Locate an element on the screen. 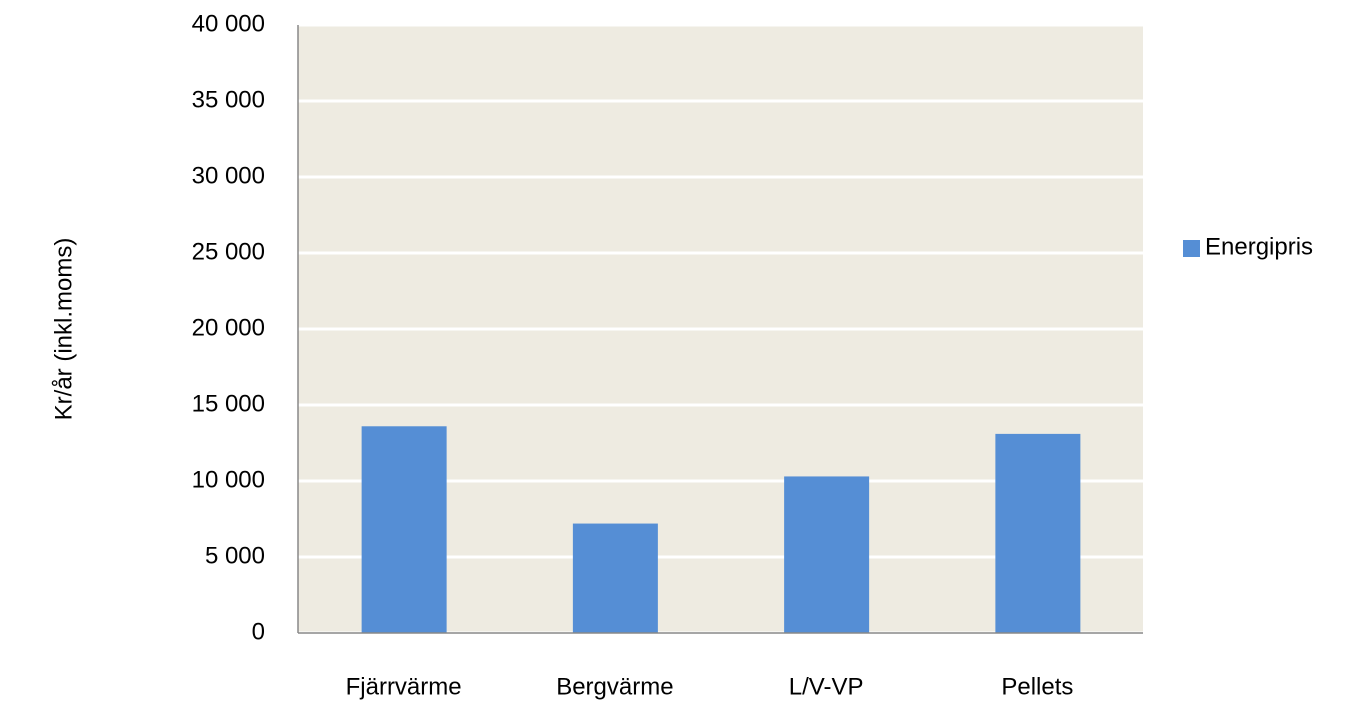  y-tick-label: 15 000 is located at coordinates (228, 403).